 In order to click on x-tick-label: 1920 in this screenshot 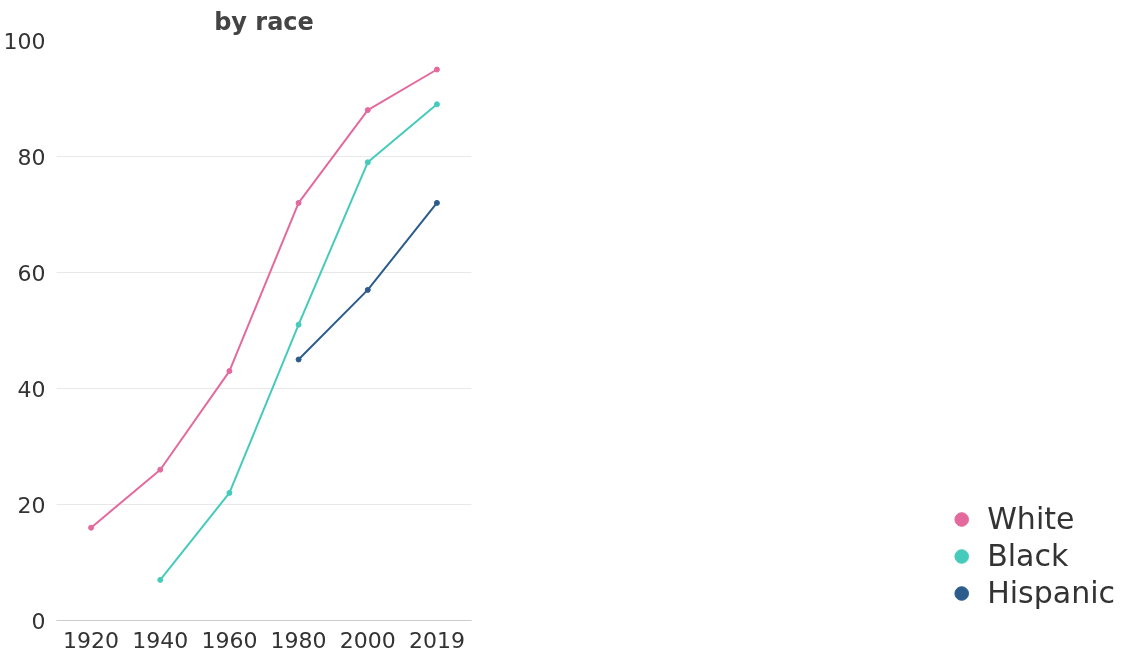, I will do `click(91, 640)`.